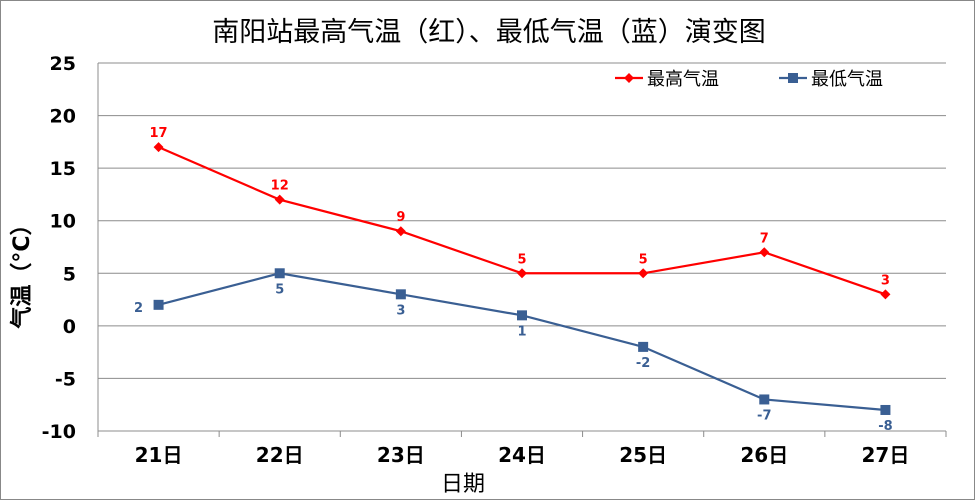 The height and width of the screenshot is (500, 975). What do you see at coordinates (400, 217) in the screenshot?
I see `data-label: 9` at bounding box center [400, 217].